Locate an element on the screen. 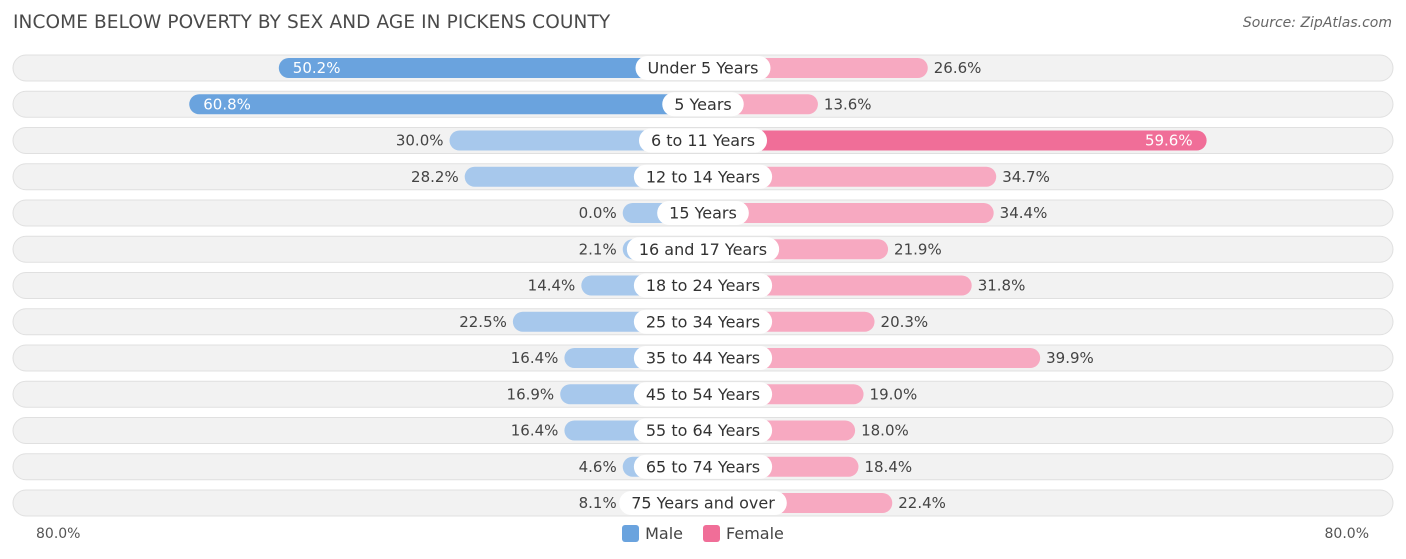  category-label: 12 to 14 Years is located at coordinates (703, 176).